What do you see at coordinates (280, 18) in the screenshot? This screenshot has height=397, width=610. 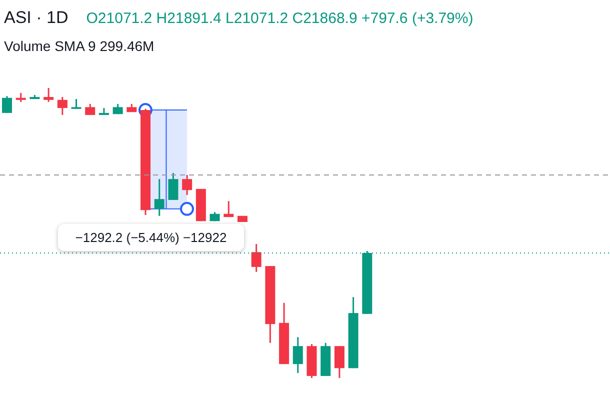 I see `chart-subtitle: O21071.2 H21891.4 L21071.2 C21868.9 +797.6 (+3.79%)` at bounding box center [280, 18].